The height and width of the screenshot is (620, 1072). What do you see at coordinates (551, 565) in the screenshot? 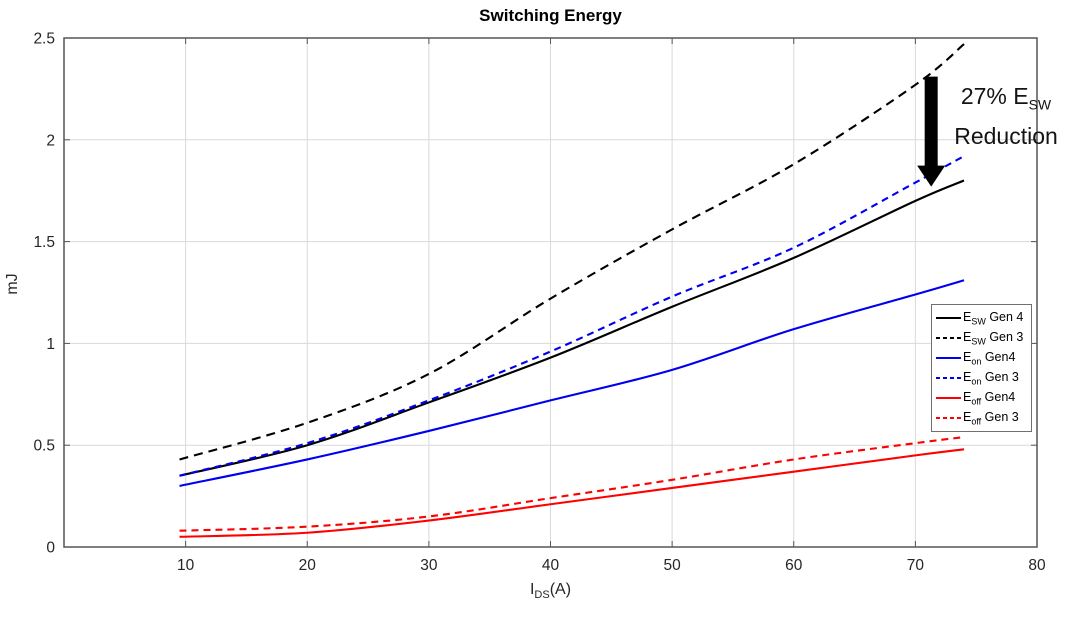
I see `x-tick-label: 40` at bounding box center [551, 565].